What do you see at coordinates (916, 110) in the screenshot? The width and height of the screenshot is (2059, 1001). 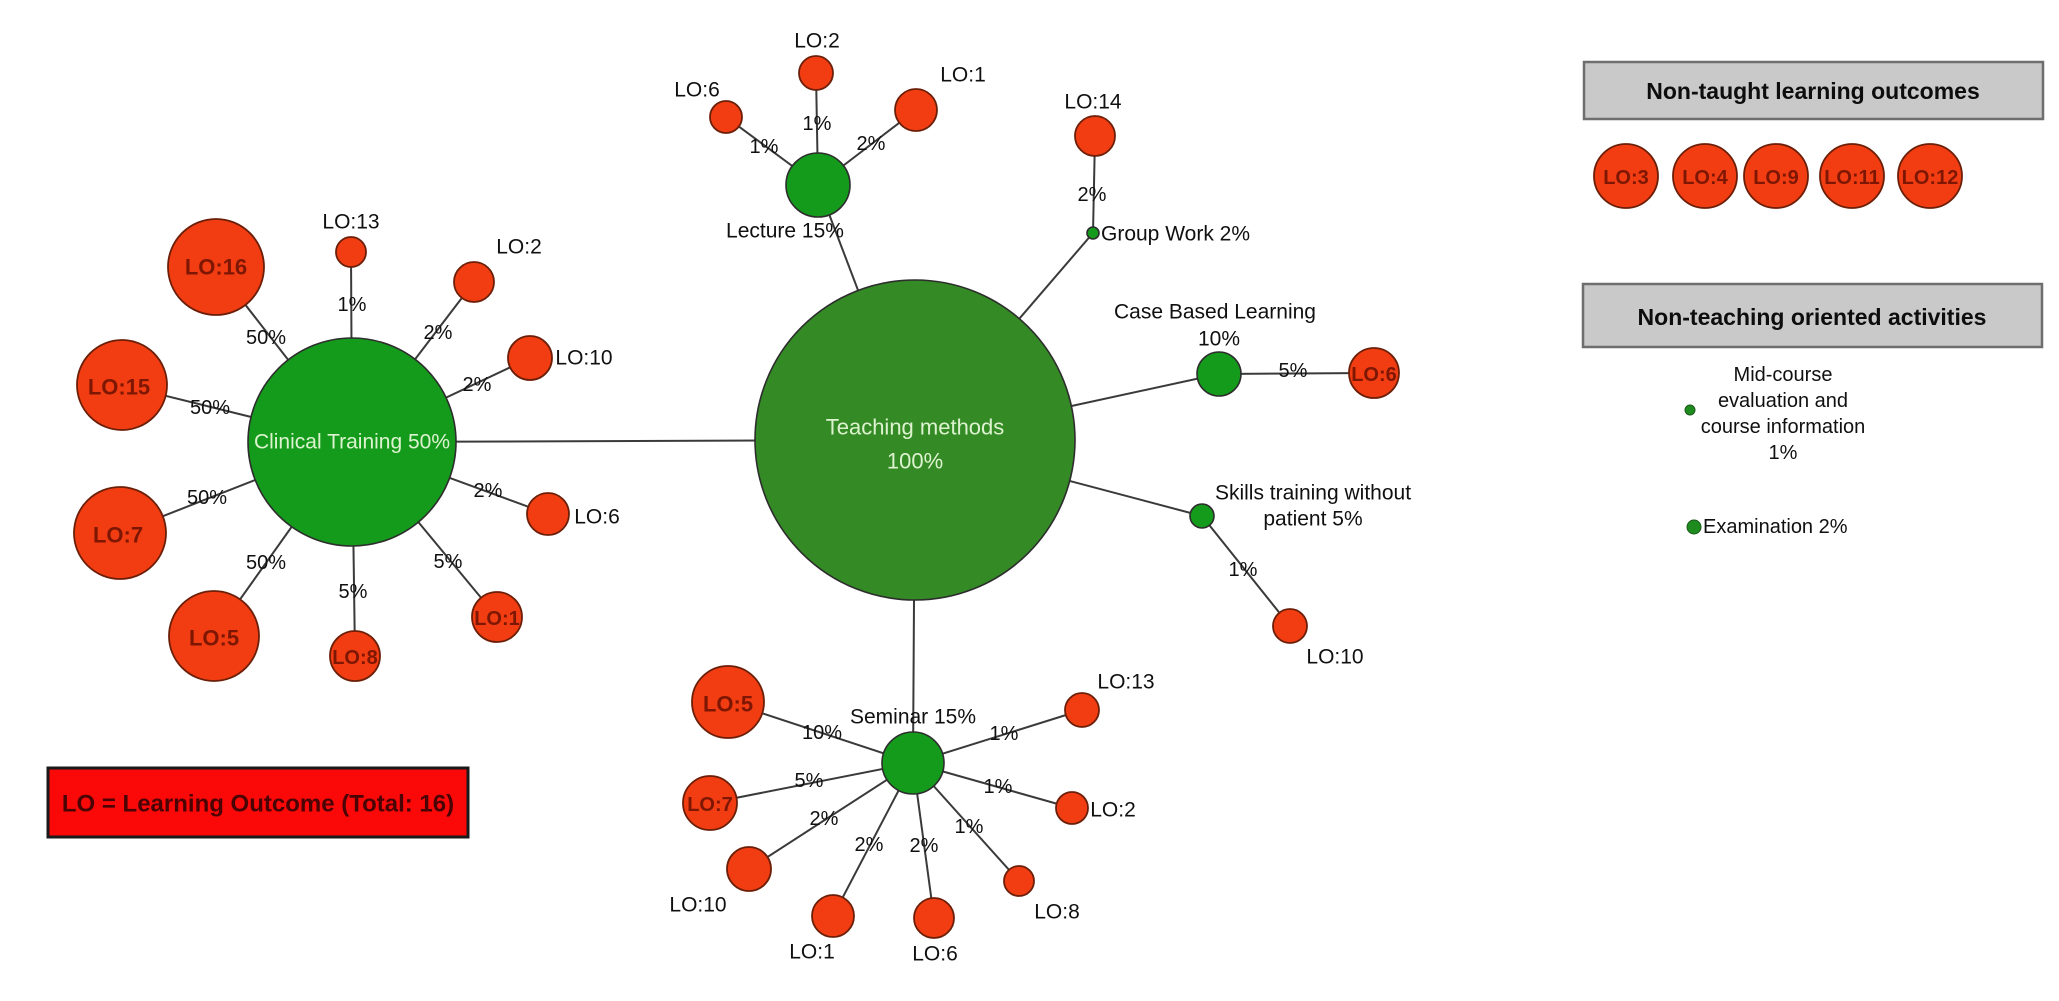 I see `lecture-lo1-node` at bounding box center [916, 110].